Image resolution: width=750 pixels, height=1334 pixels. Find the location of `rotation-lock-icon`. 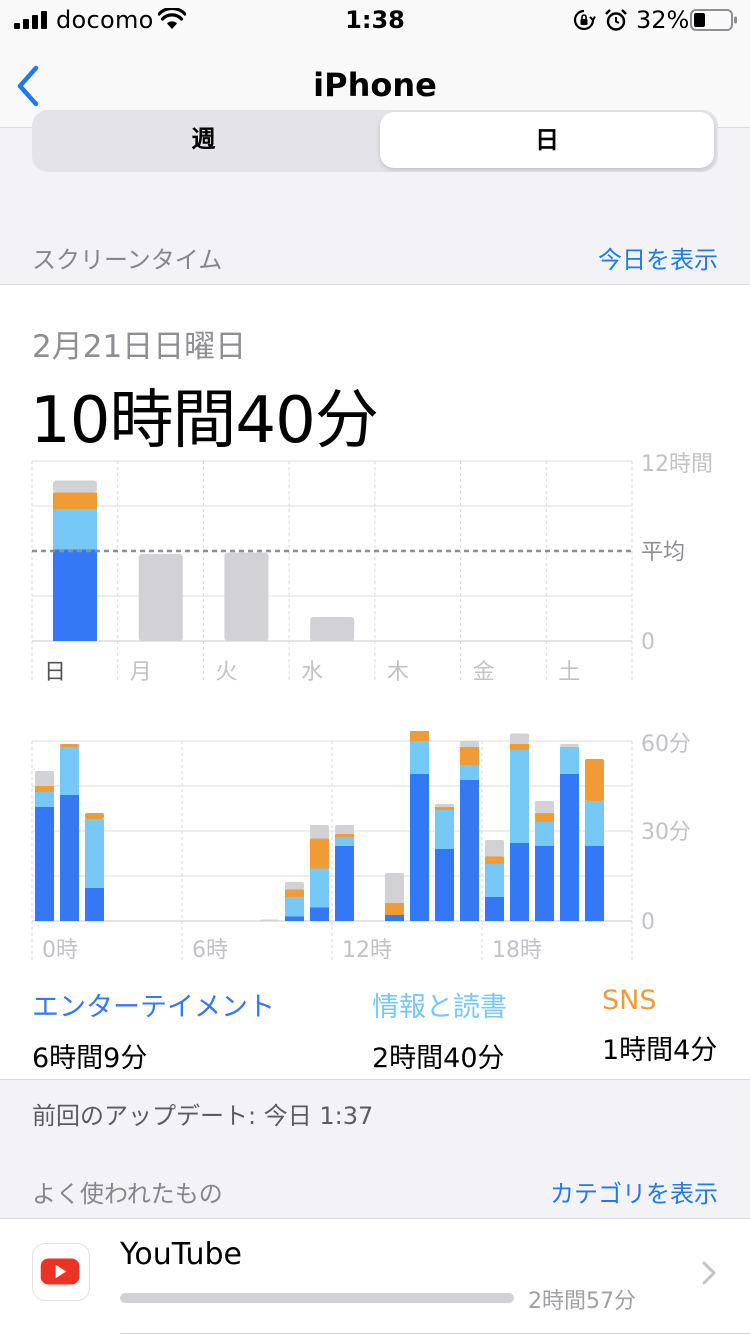

rotation-lock-icon is located at coordinates (584, 20).